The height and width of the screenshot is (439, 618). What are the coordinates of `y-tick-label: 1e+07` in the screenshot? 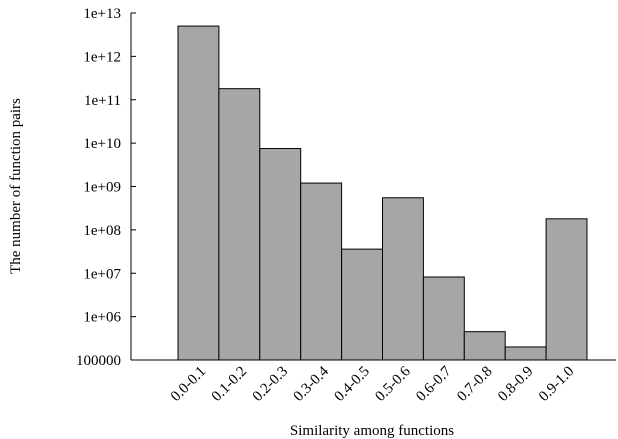 It's located at (102, 274).